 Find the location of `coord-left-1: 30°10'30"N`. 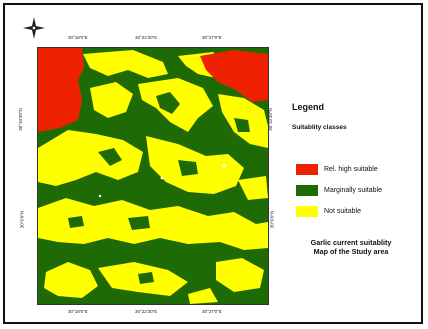

coord-left-1: 30°10'30"N is located at coordinates (20, 119).